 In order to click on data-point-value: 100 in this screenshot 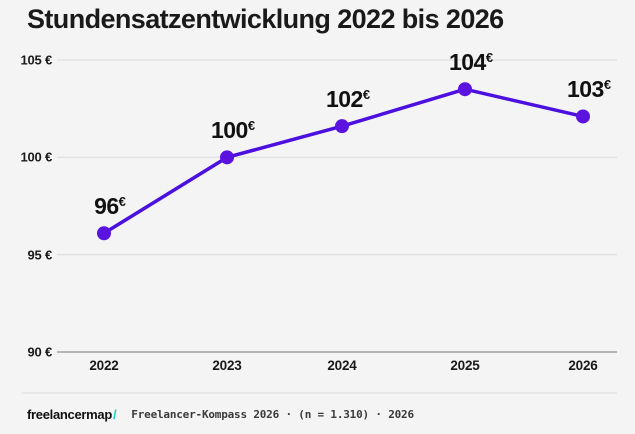, I will do `click(229, 130)`.